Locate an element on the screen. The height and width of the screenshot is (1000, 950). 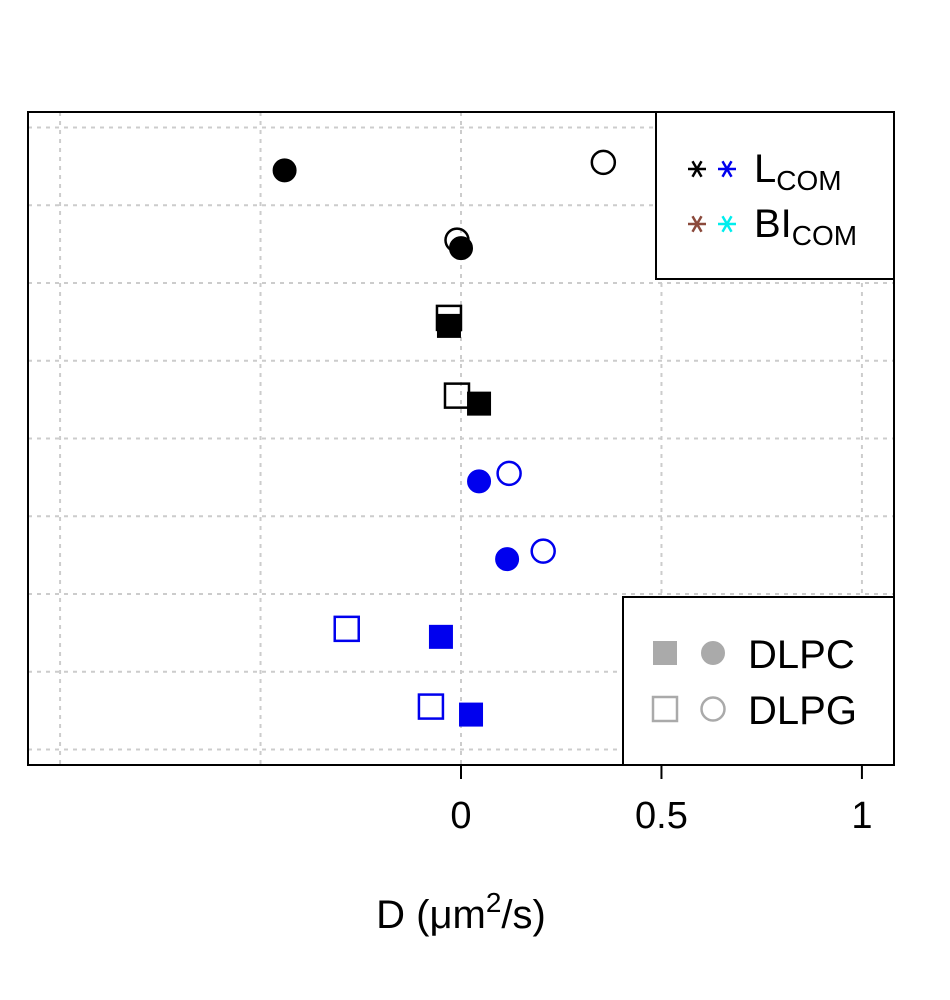
legend-glyphs-lipids is located at coordinates (688, 682).